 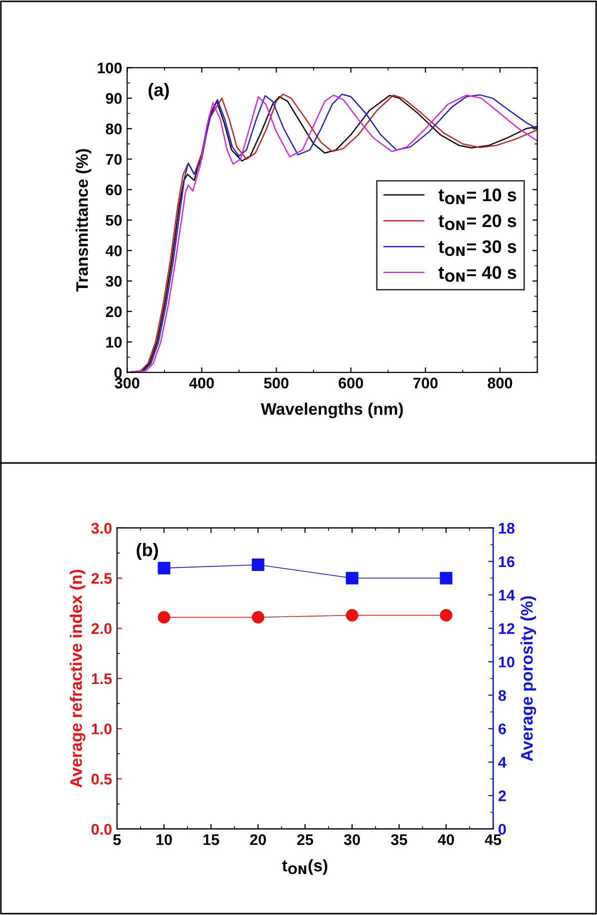 What do you see at coordinates (502, 729) in the screenshot?
I see `y2-tick-label: 6` at bounding box center [502, 729].